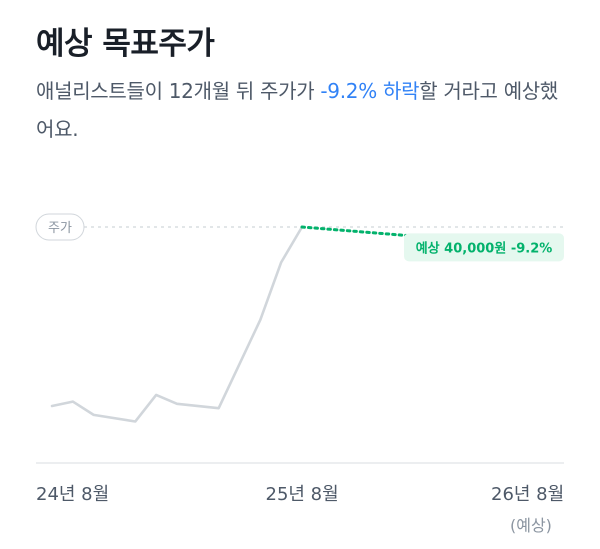  What do you see at coordinates (73, 494) in the screenshot?
I see `x-tick-label: 24년 8월` at bounding box center [73, 494].